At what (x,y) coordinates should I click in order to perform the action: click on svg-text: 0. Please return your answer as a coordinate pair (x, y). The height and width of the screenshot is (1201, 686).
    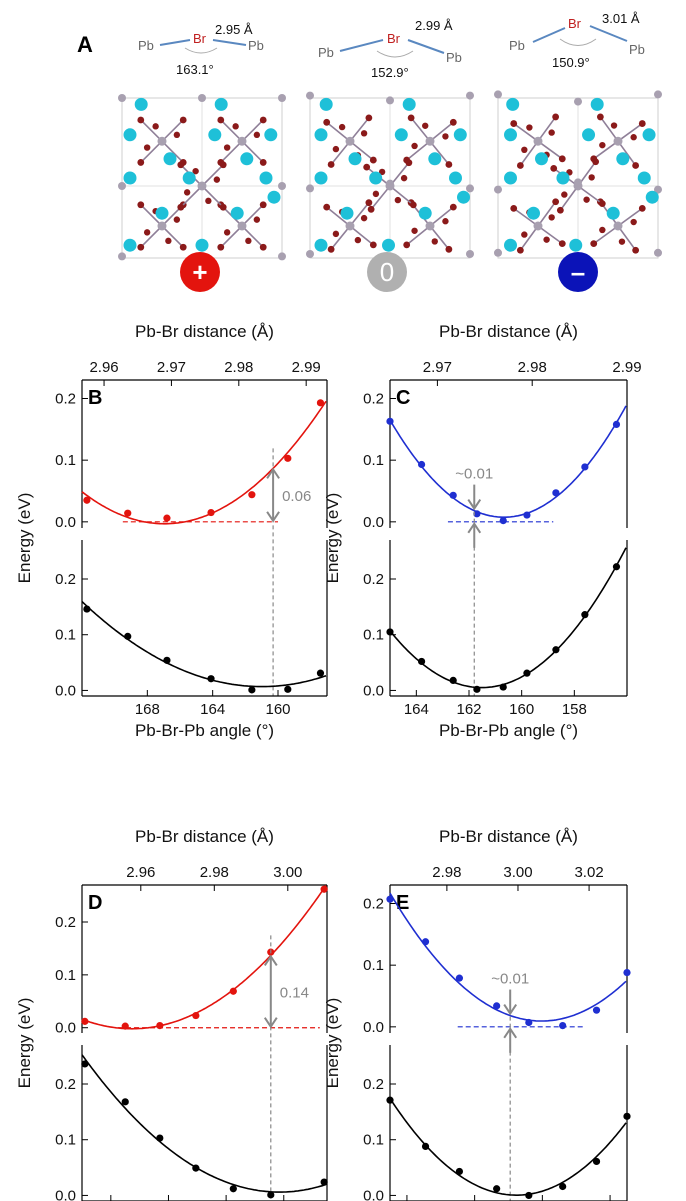
    Looking at the image, I should click on (387, 272).